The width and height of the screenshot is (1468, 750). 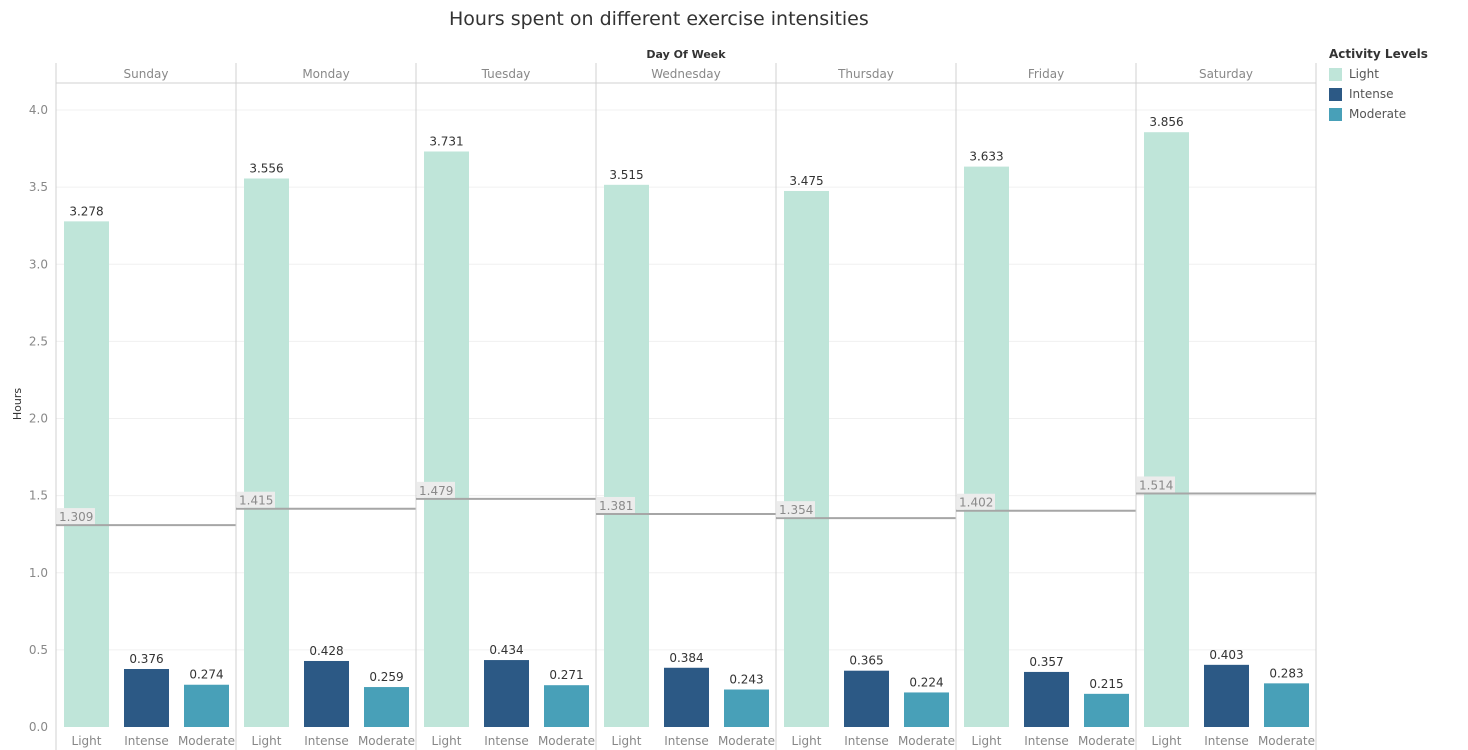 I want to click on data-label: 0.376, so click(x=146, y=659).